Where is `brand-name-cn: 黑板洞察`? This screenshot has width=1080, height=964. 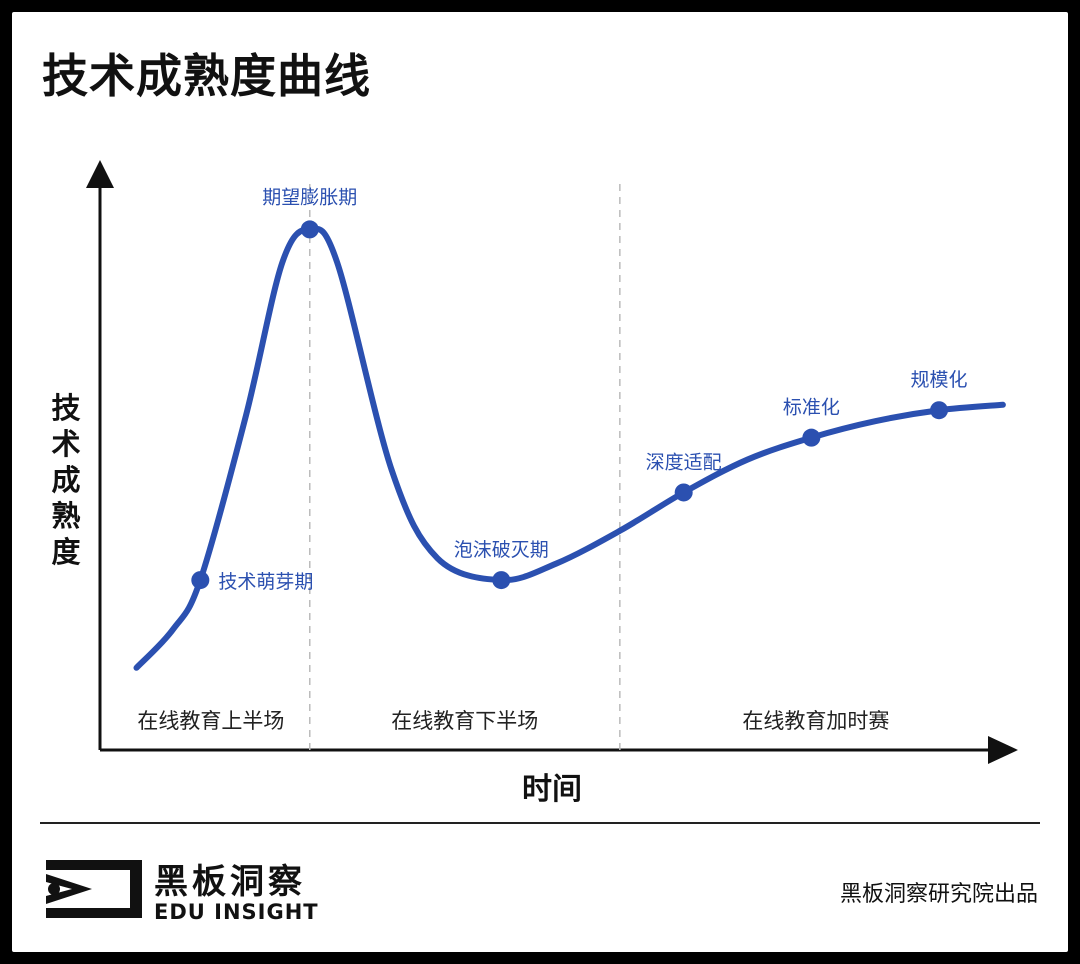
brand-name-cn: 黑板洞察 is located at coordinates (230, 882).